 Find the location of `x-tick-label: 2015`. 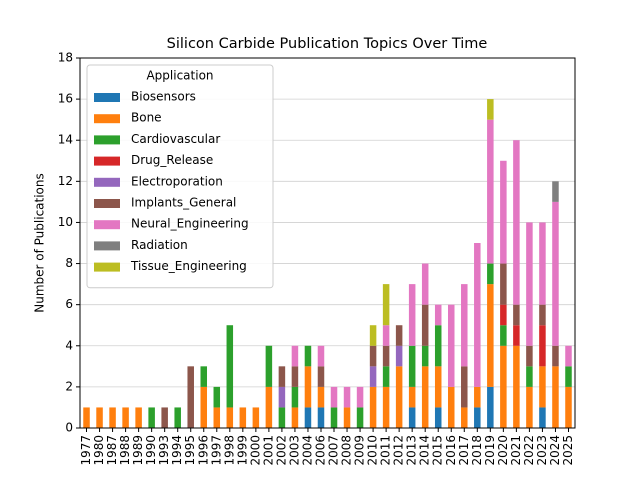

x-tick-label: 2015 is located at coordinates (438, 450).